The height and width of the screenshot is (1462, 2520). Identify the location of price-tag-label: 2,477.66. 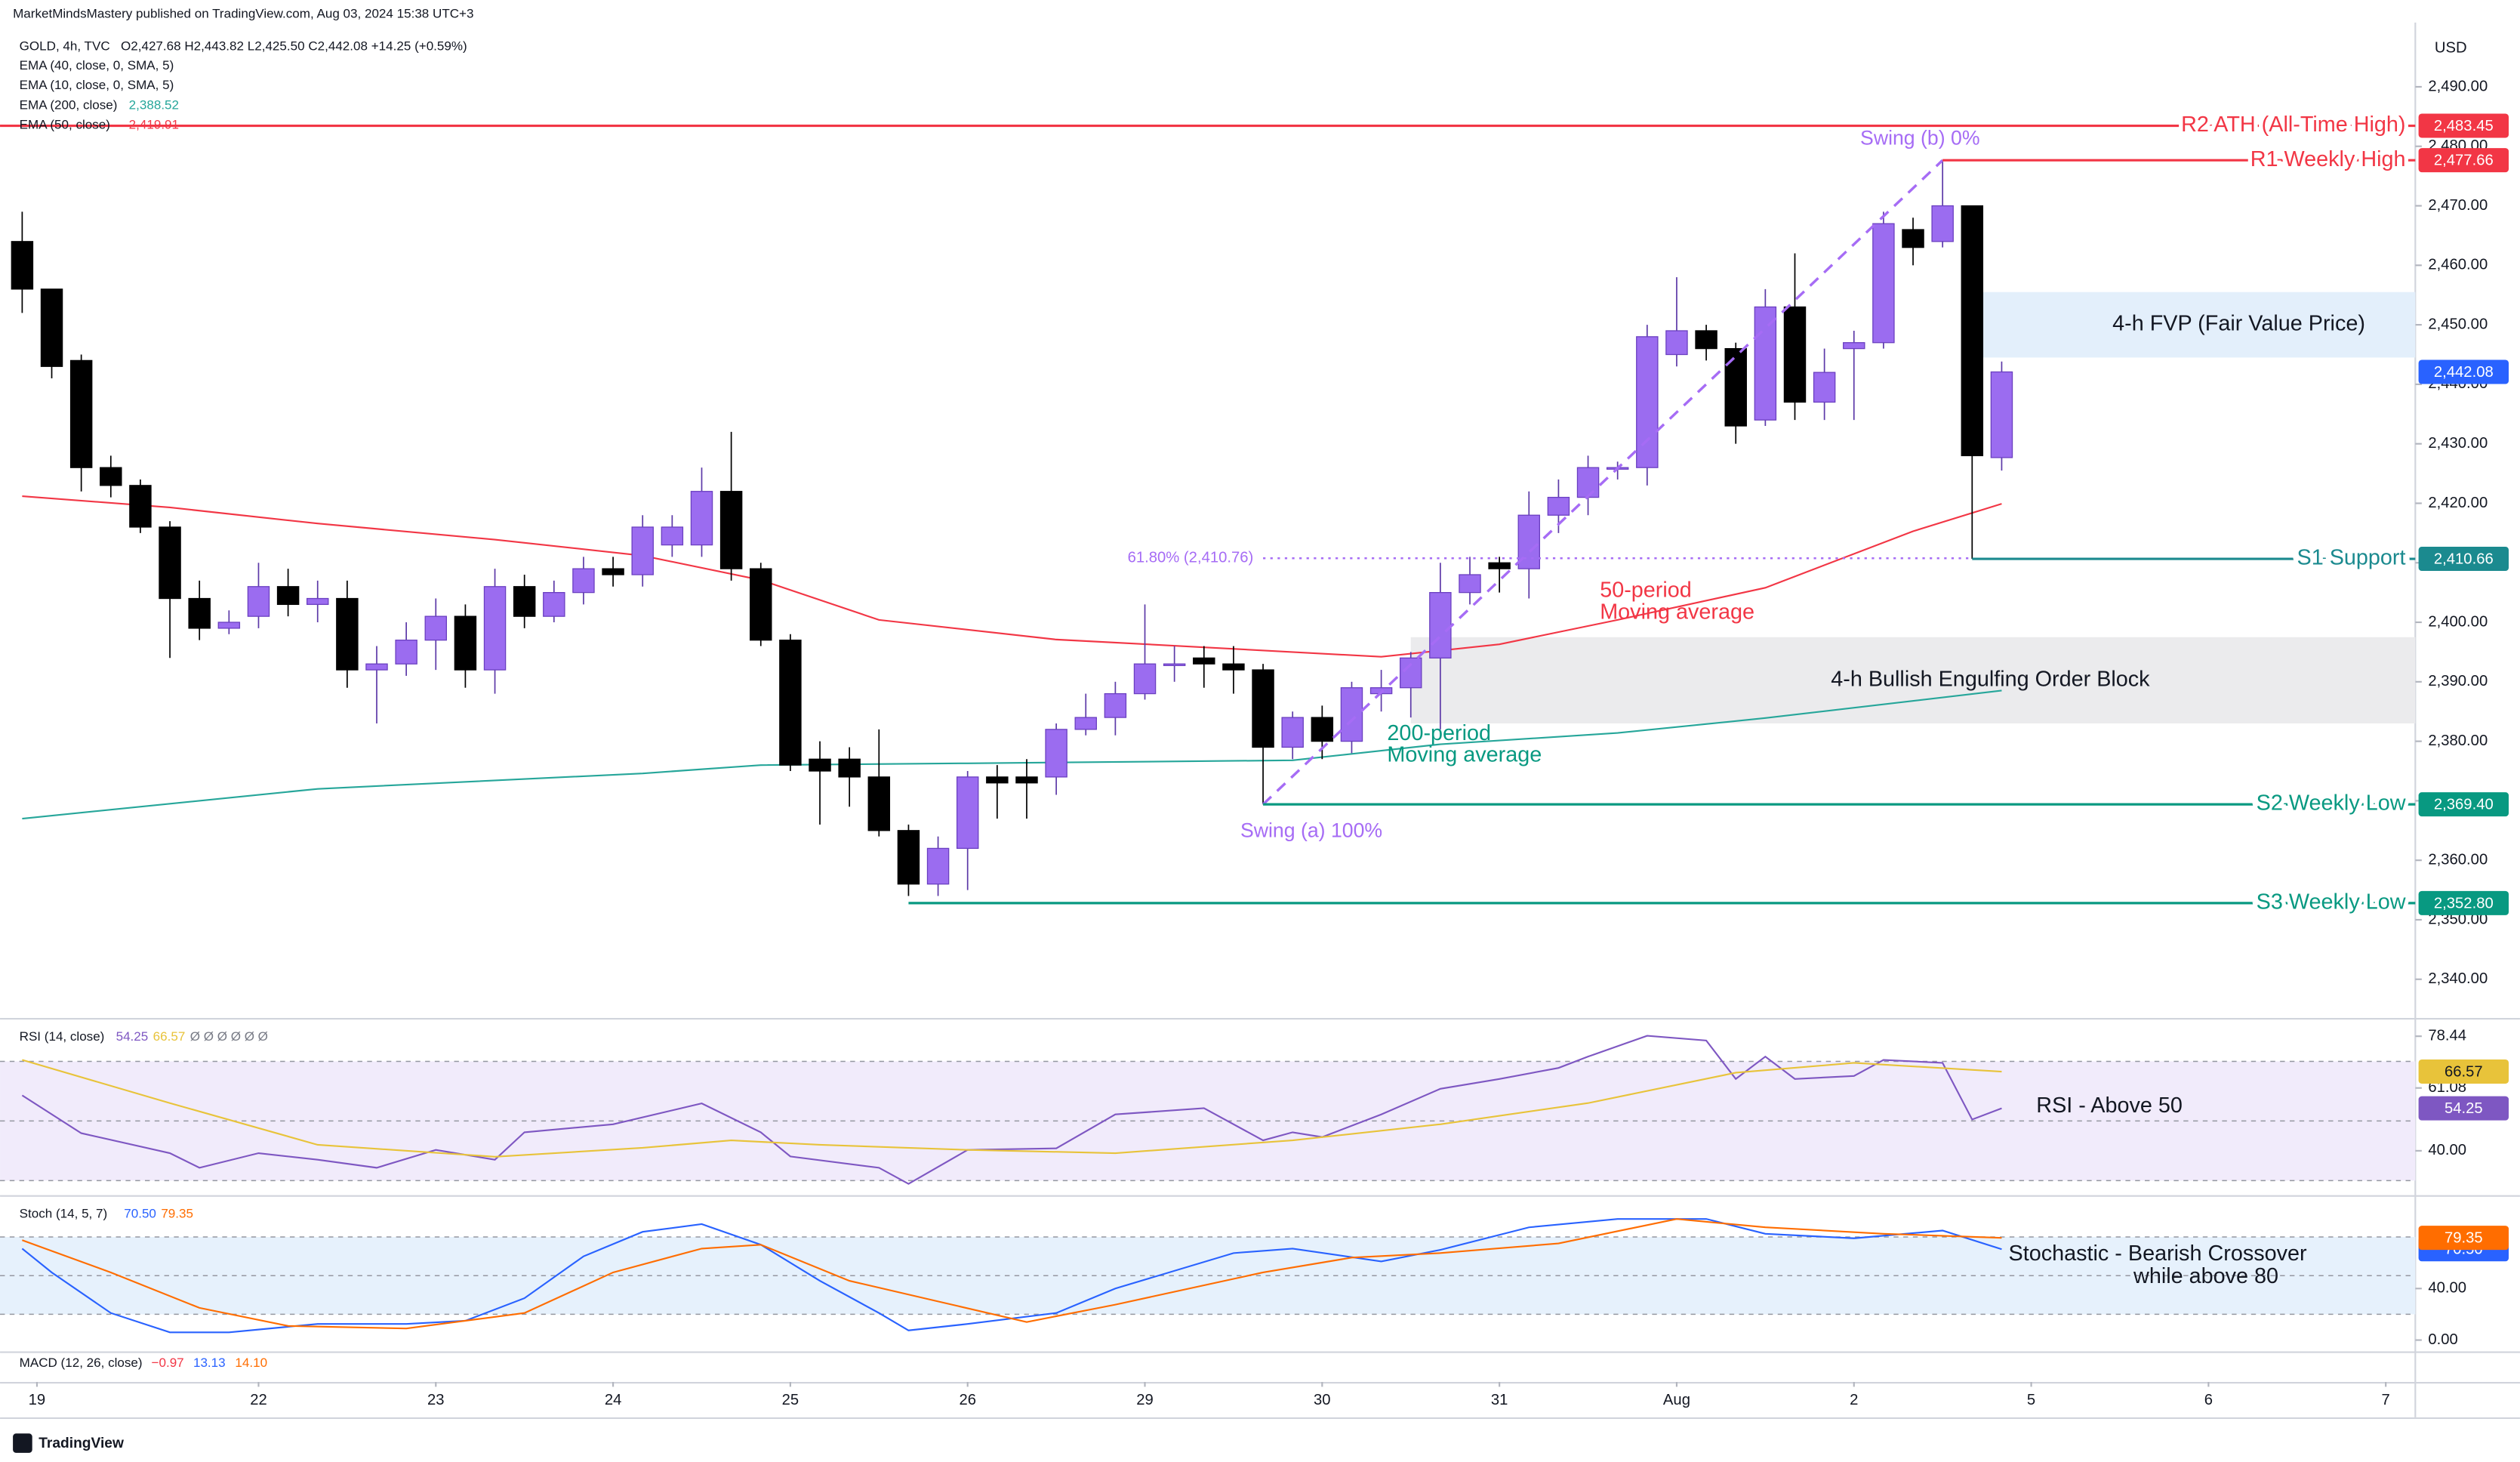
(2464, 161).